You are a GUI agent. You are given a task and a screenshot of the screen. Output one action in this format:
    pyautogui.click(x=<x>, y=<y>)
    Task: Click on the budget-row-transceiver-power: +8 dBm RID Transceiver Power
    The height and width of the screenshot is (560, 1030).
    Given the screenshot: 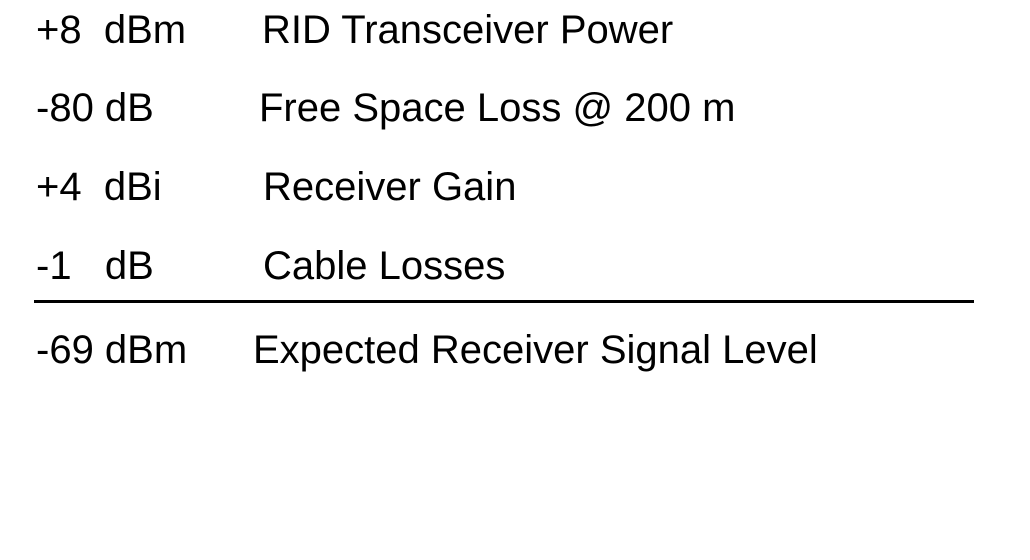 What is the action you would take?
    pyautogui.click(x=515, y=30)
    